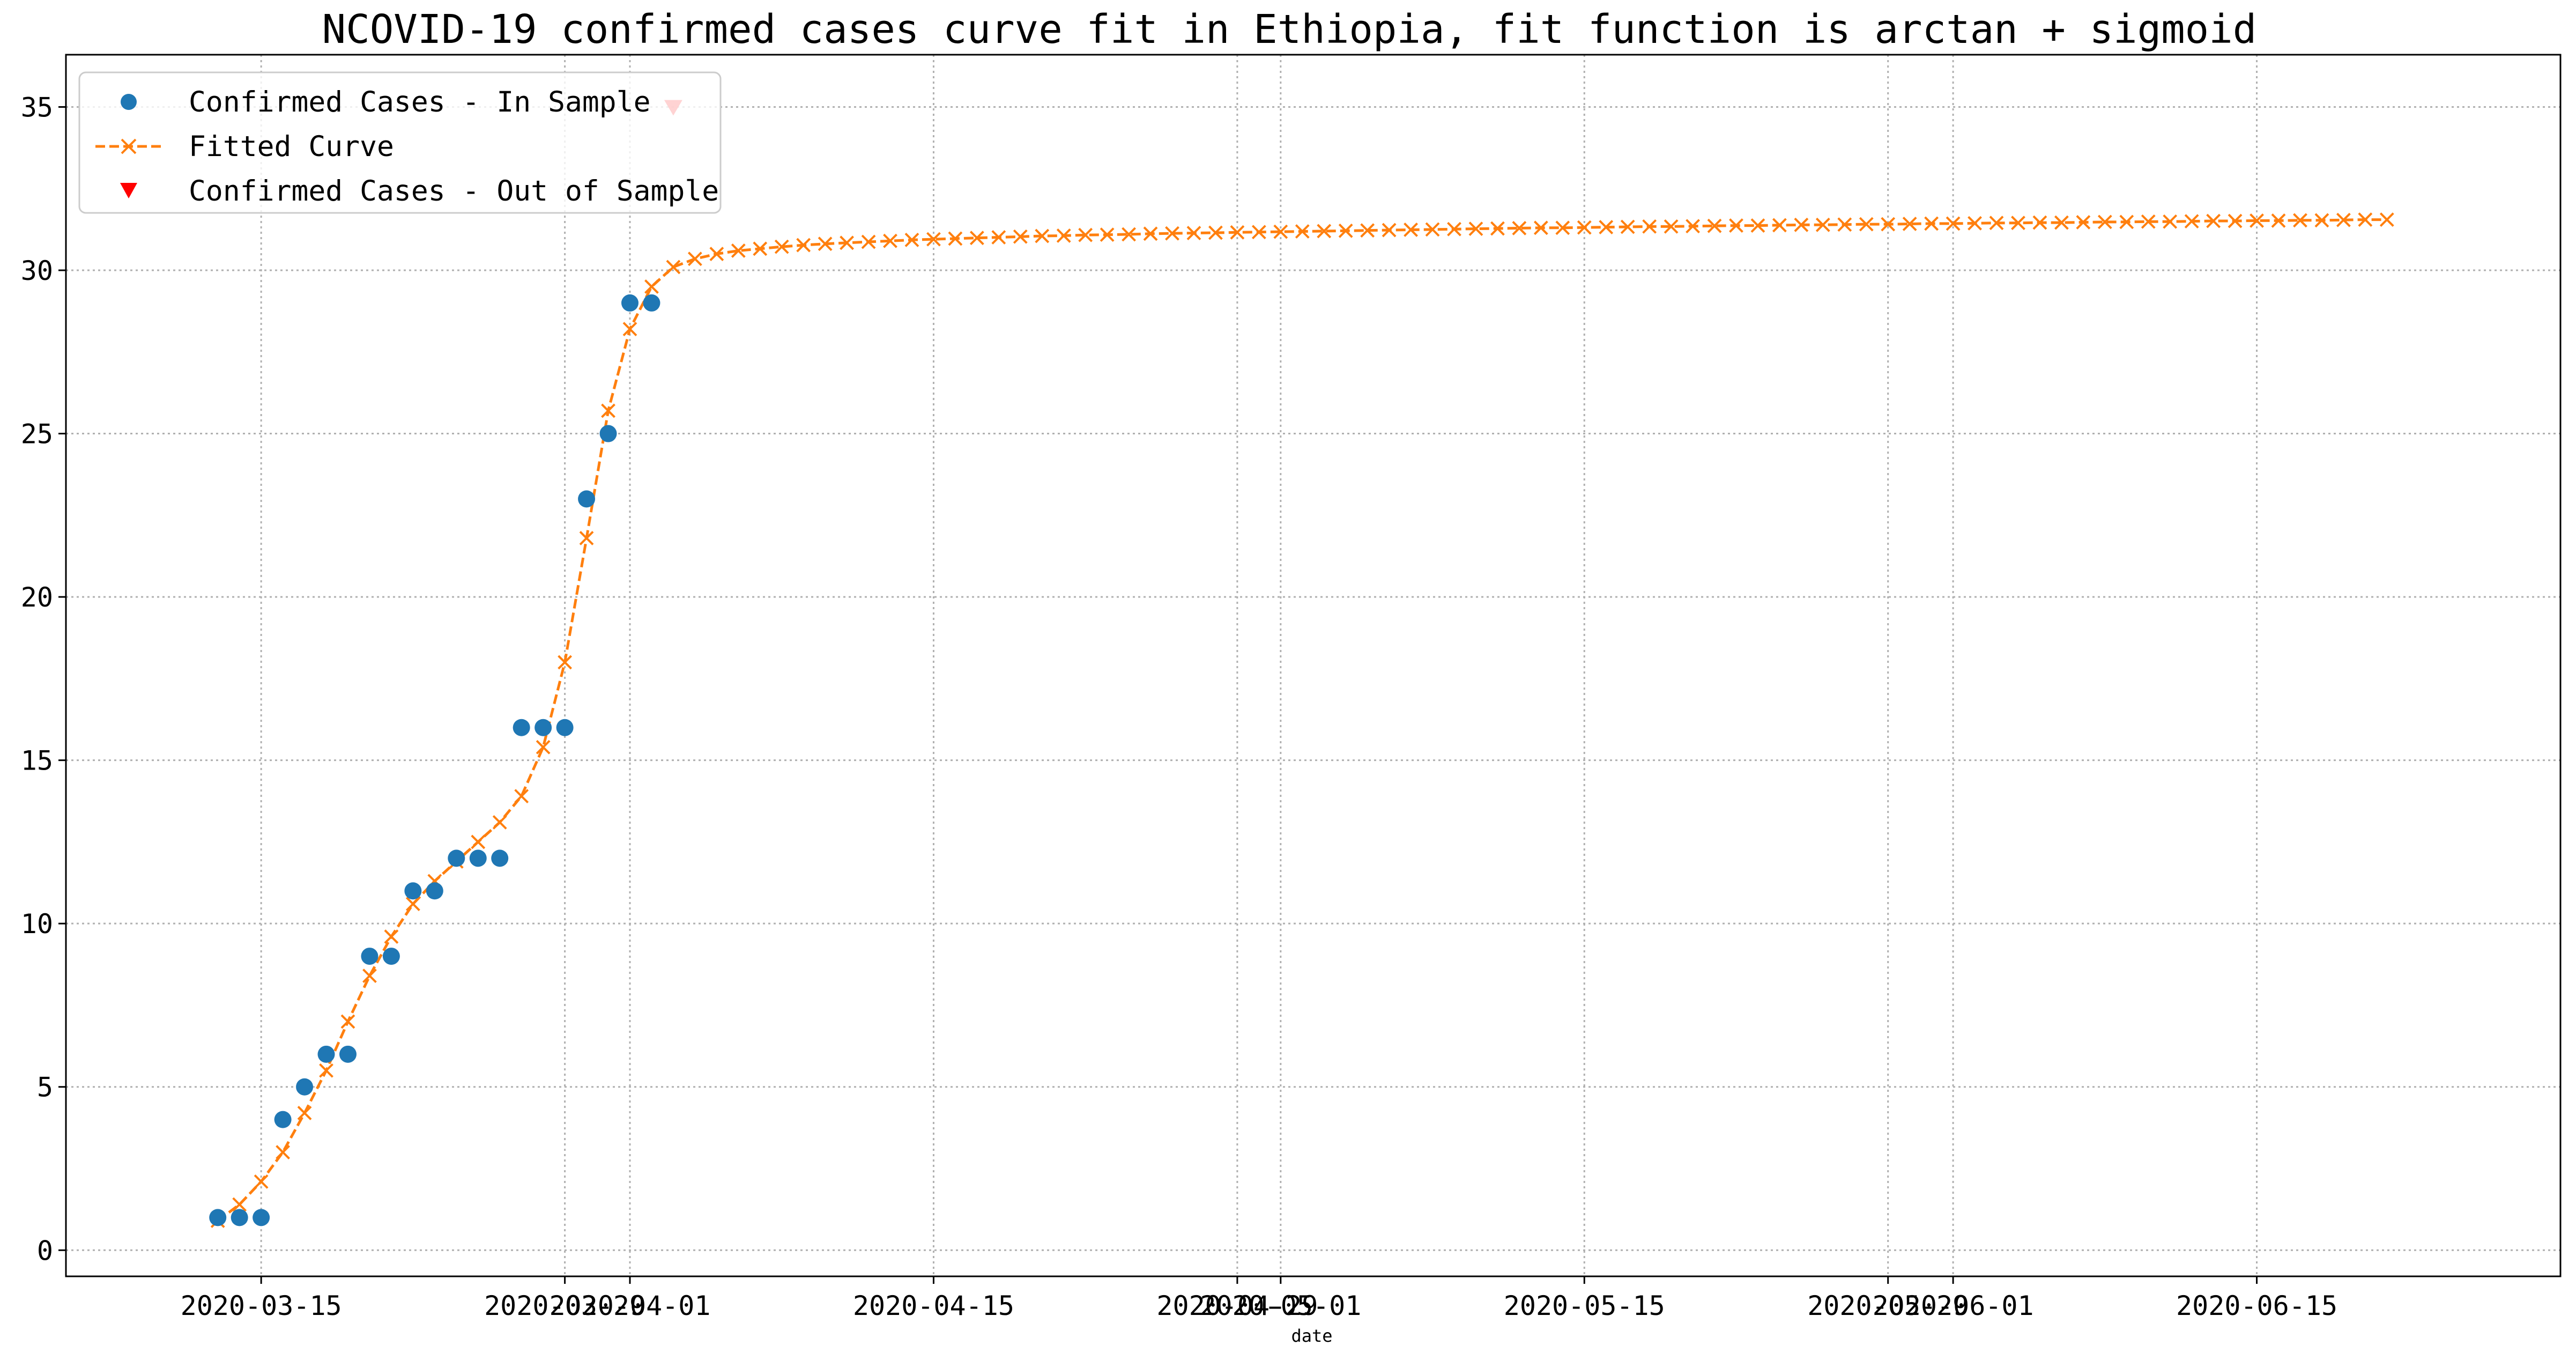  What do you see at coordinates (629, 1305) in the screenshot?
I see `x-tick-label: 2020-04-01` at bounding box center [629, 1305].